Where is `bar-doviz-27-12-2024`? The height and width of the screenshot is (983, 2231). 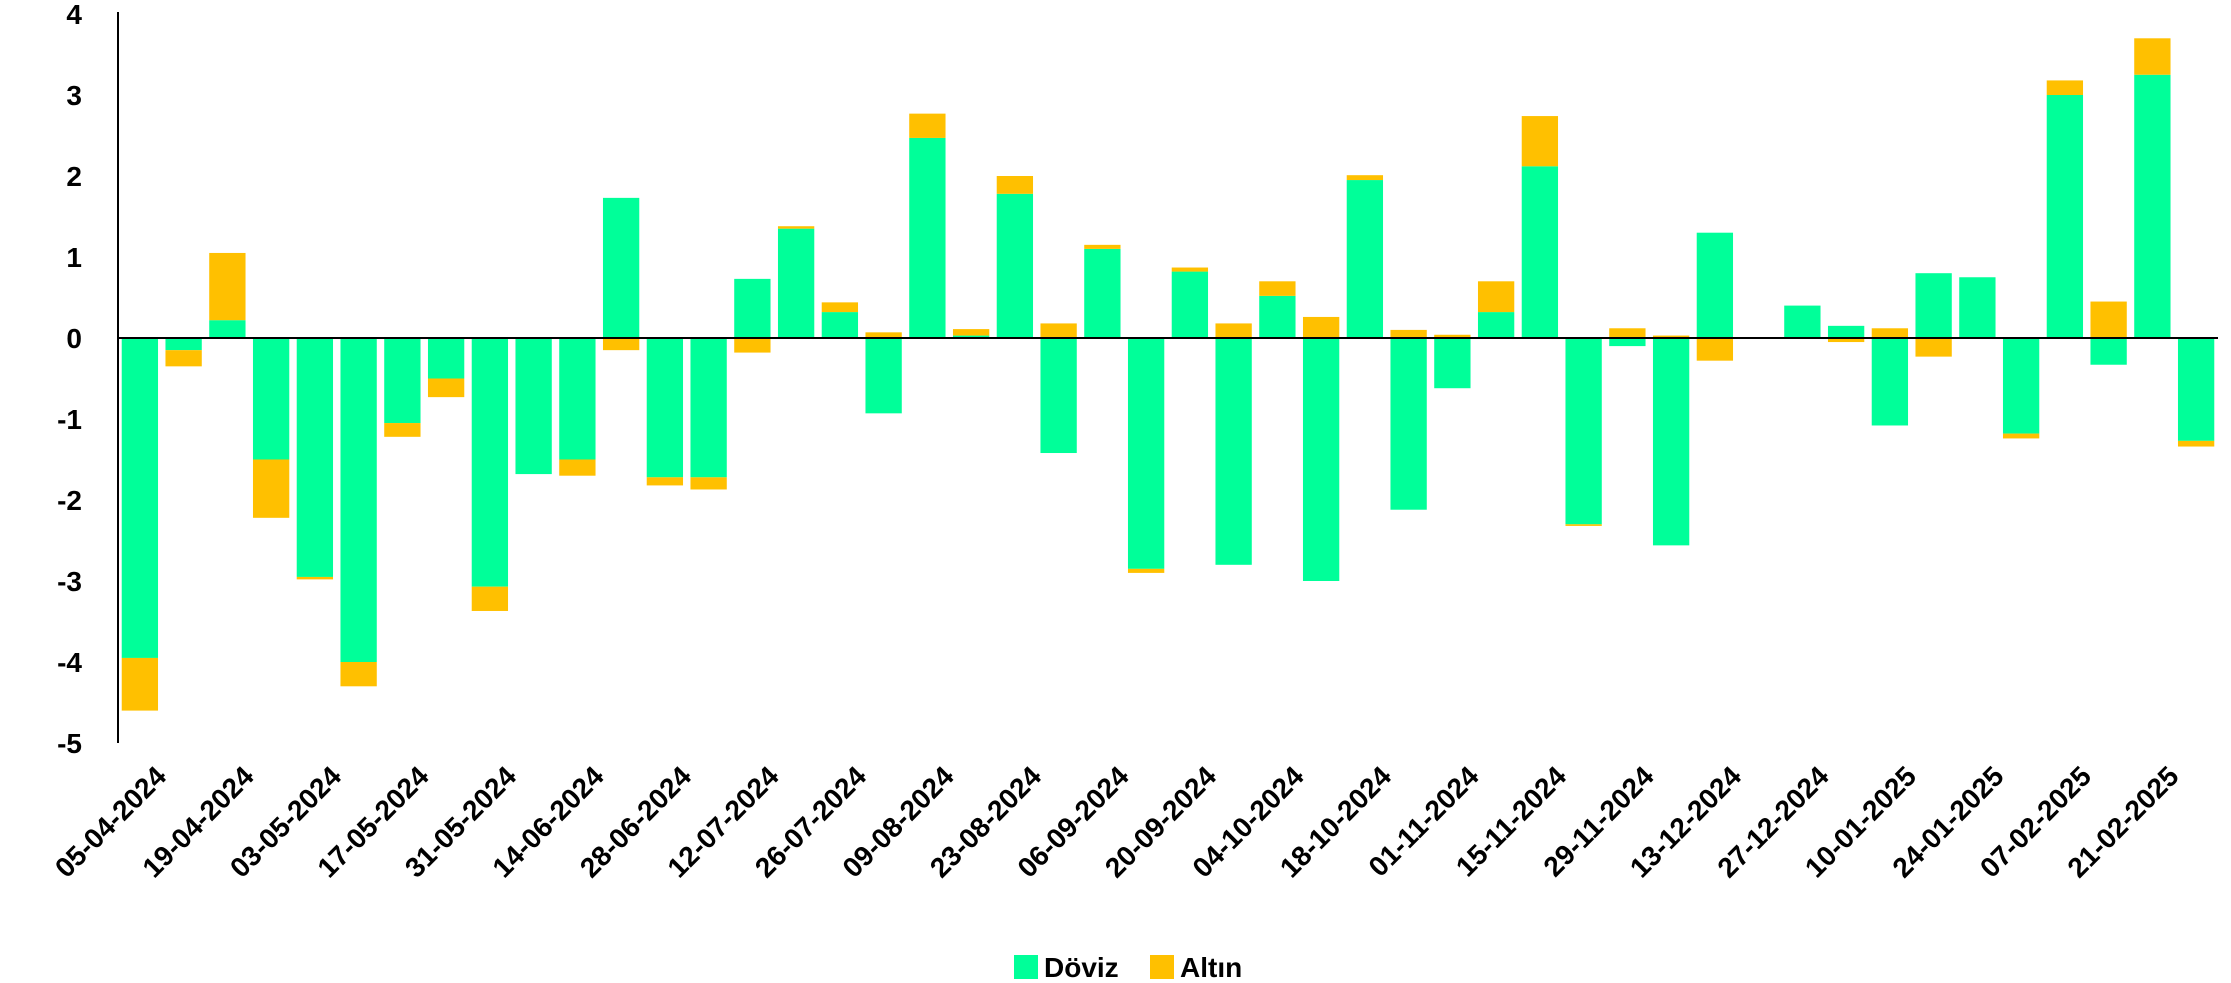 bar-doviz-27-12-2024 is located at coordinates (1802, 321).